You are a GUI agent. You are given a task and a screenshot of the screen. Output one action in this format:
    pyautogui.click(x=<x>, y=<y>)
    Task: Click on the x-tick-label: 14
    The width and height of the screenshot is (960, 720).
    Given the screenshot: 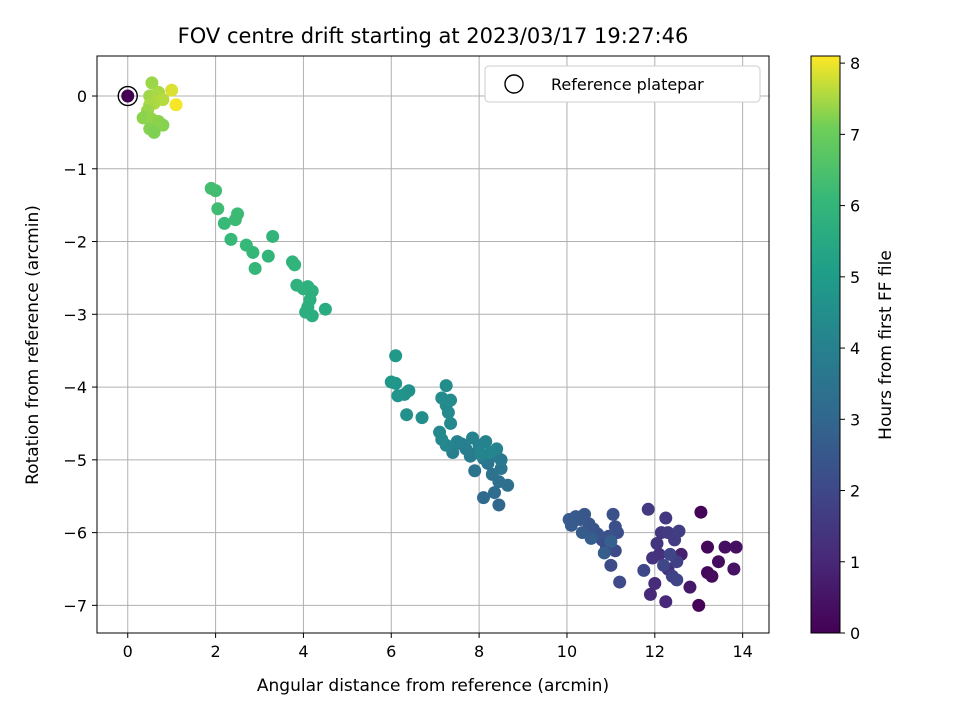 What is the action you would take?
    pyautogui.click(x=742, y=651)
    